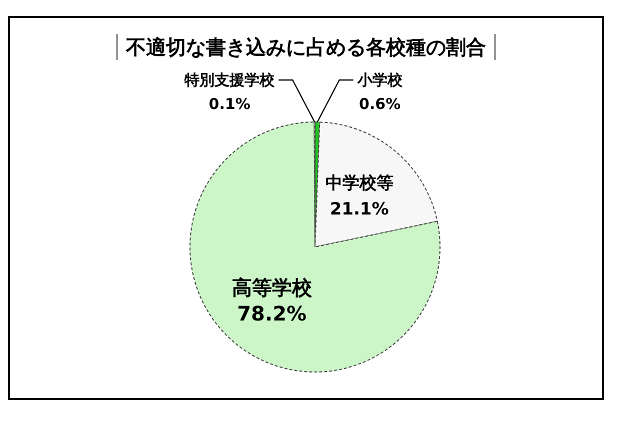  What do you see at coordinates (229, 104) in the screenshot?
I see `data-label: 0.1%` at bounding box center [229, 104].